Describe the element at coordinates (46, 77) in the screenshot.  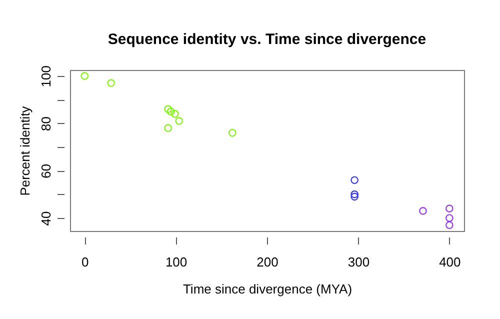
I see `y-tick-label: 100` at that location.